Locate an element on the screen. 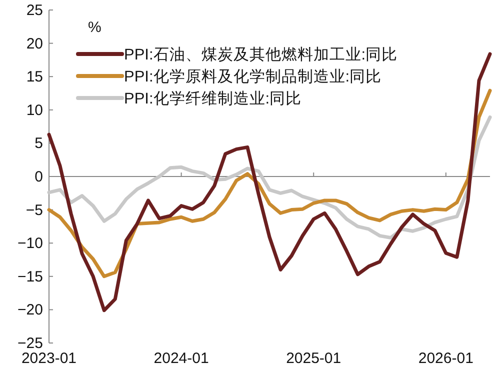  y-tick-label: −15 is located at coordinates (30, 277).